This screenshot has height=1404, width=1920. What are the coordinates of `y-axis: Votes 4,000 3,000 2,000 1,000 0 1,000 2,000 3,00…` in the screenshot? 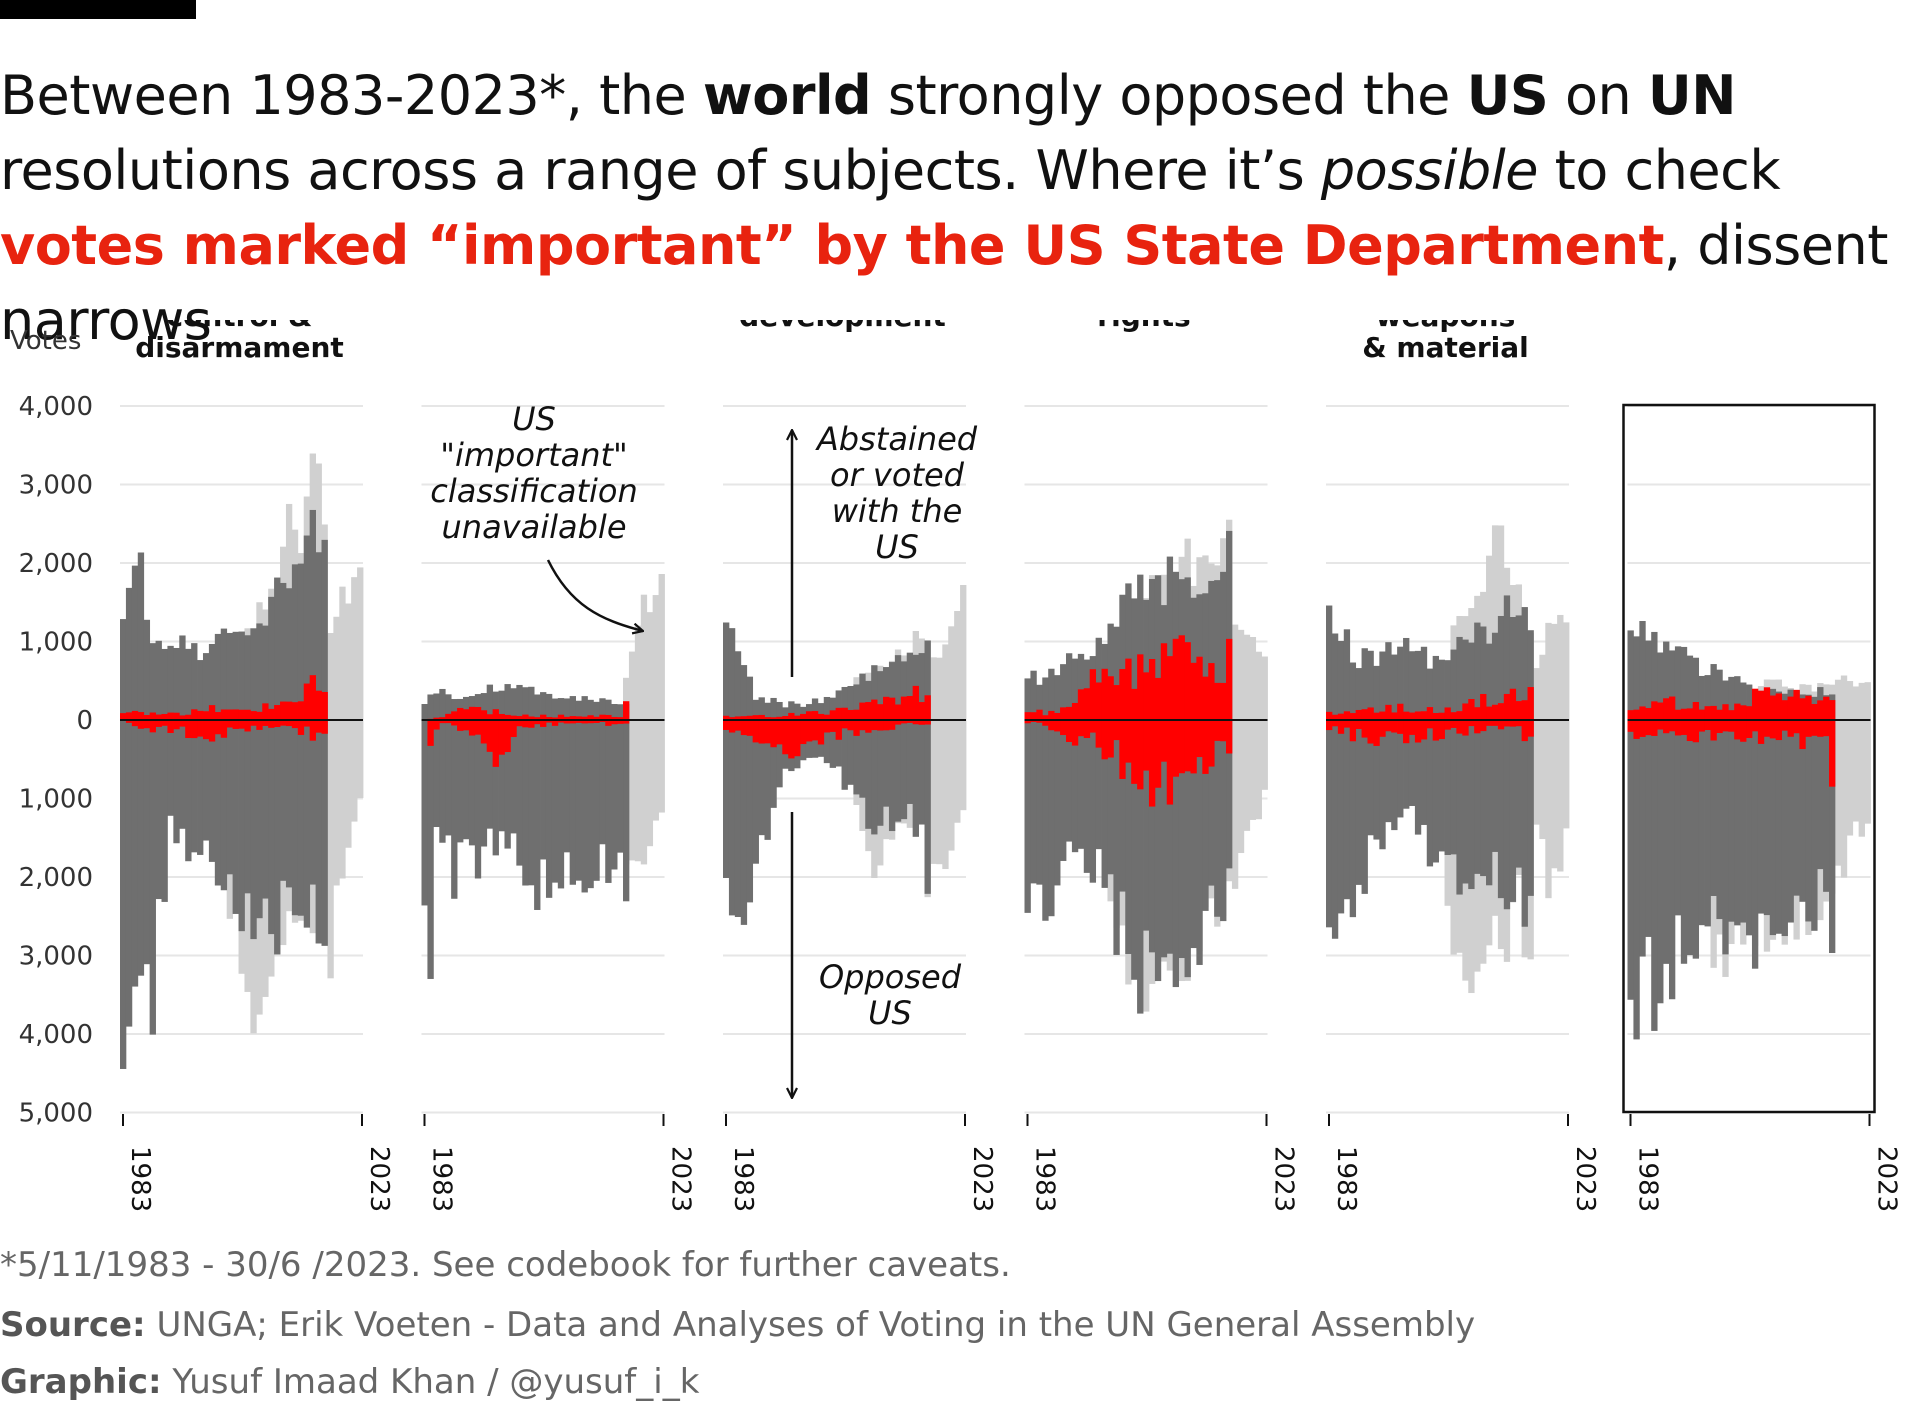 It's located at (51, 727).